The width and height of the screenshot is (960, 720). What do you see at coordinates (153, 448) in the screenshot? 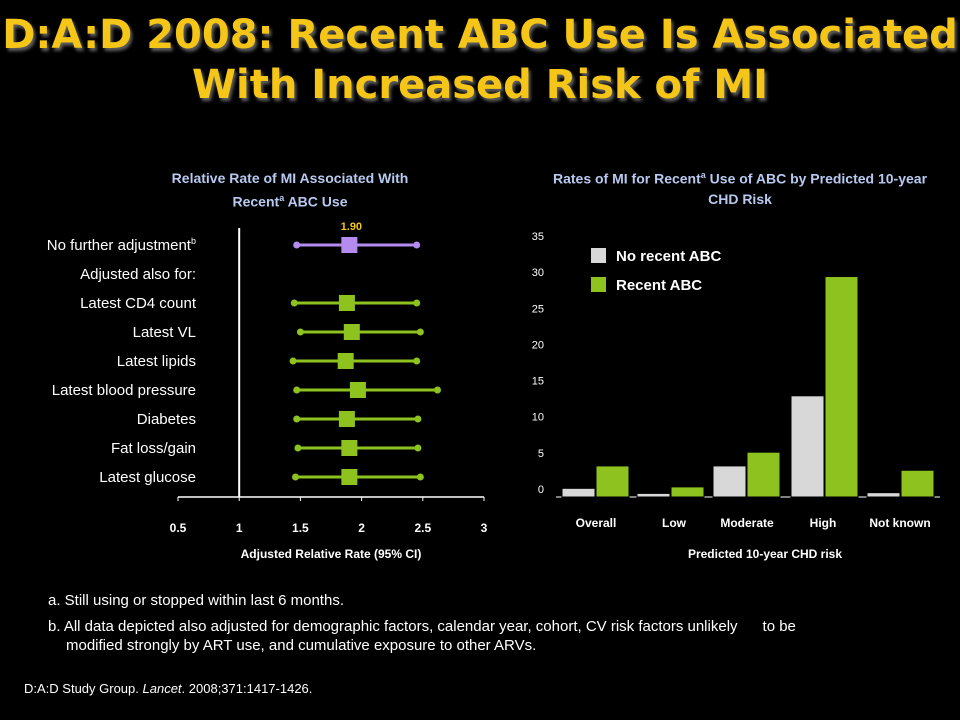
I see `forest-row-label: Fat loss/gain` at bounding box center [153, 448].